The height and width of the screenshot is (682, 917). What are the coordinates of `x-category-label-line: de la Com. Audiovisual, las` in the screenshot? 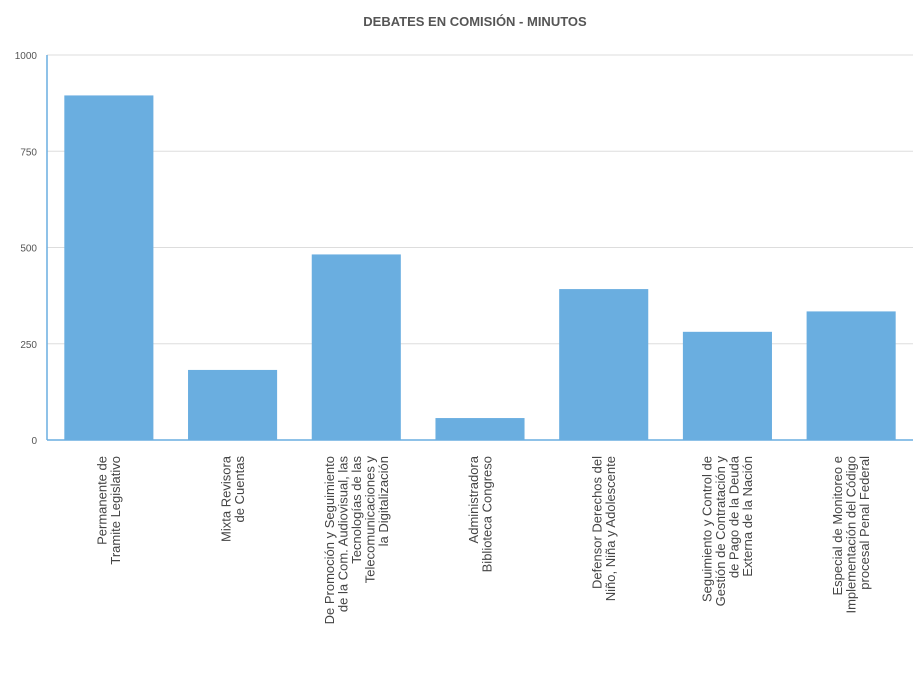 It's located at (342, 534).